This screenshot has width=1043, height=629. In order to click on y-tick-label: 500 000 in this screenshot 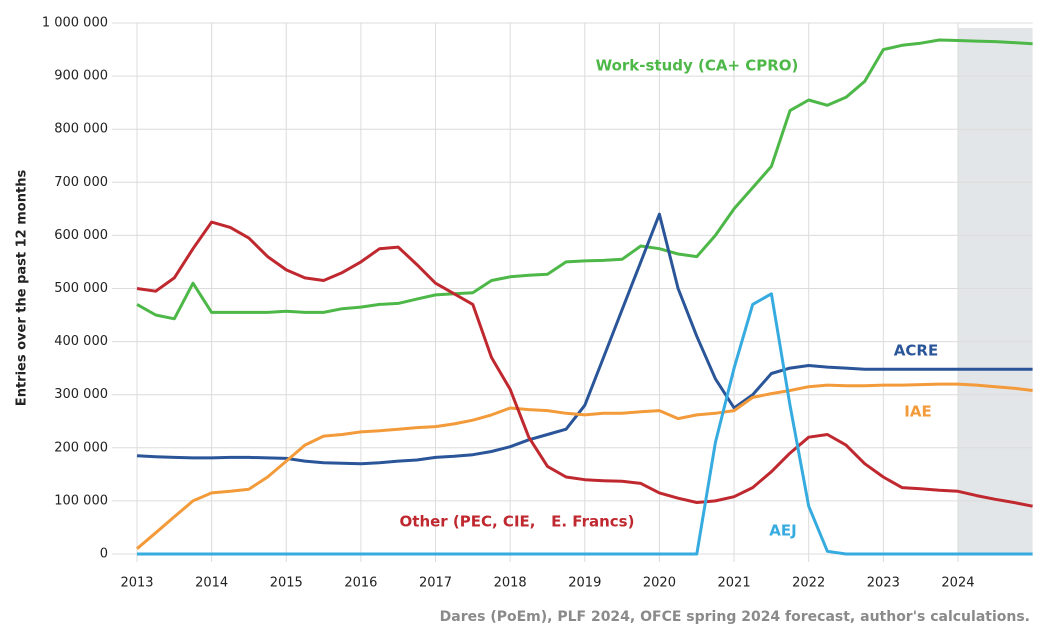, I will do `click(81, 288)`.